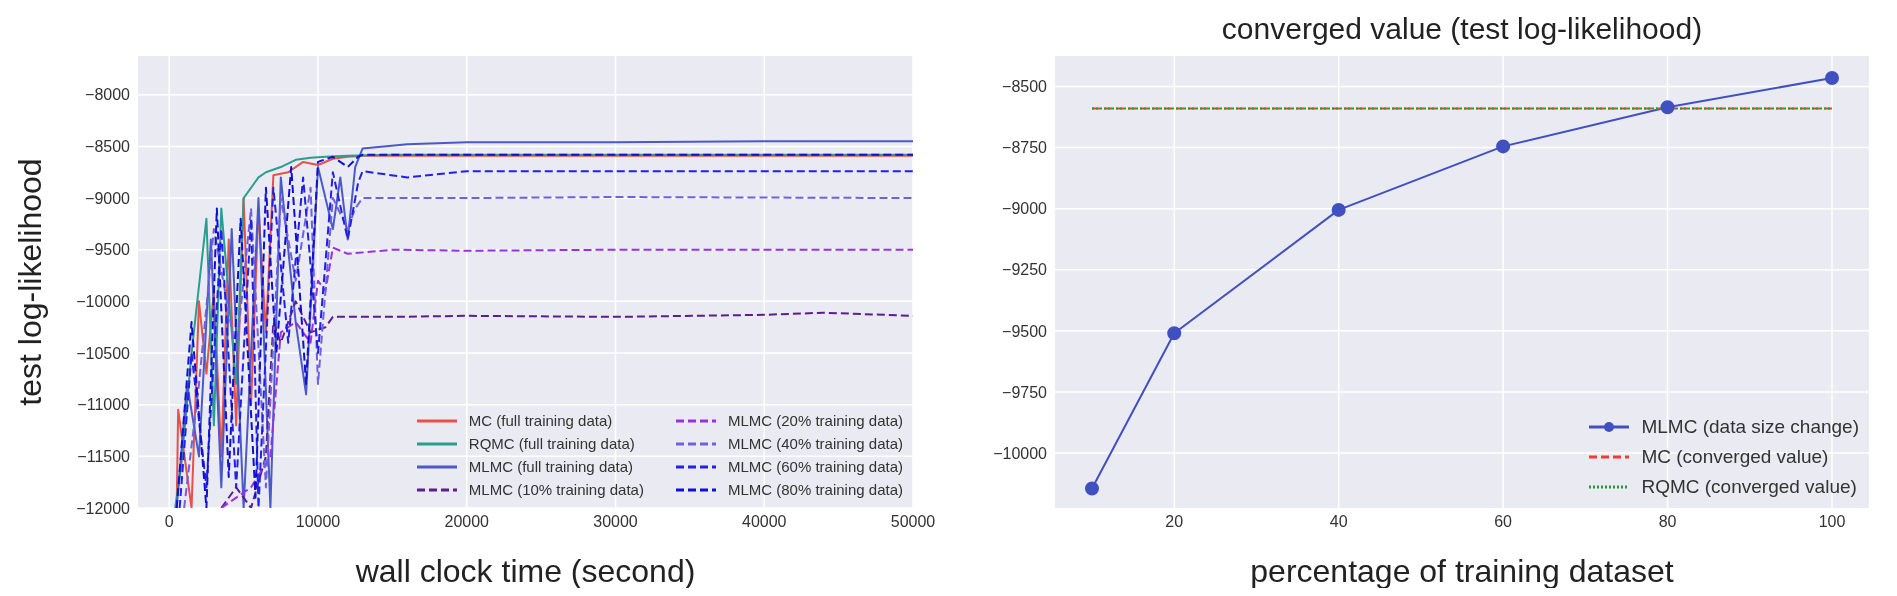 This screenshot has height=596, width=1897. Describe the element at coordinates (1750, 427) in the screenshot. I see `legend-label: MLMC (data size change)` at that location.